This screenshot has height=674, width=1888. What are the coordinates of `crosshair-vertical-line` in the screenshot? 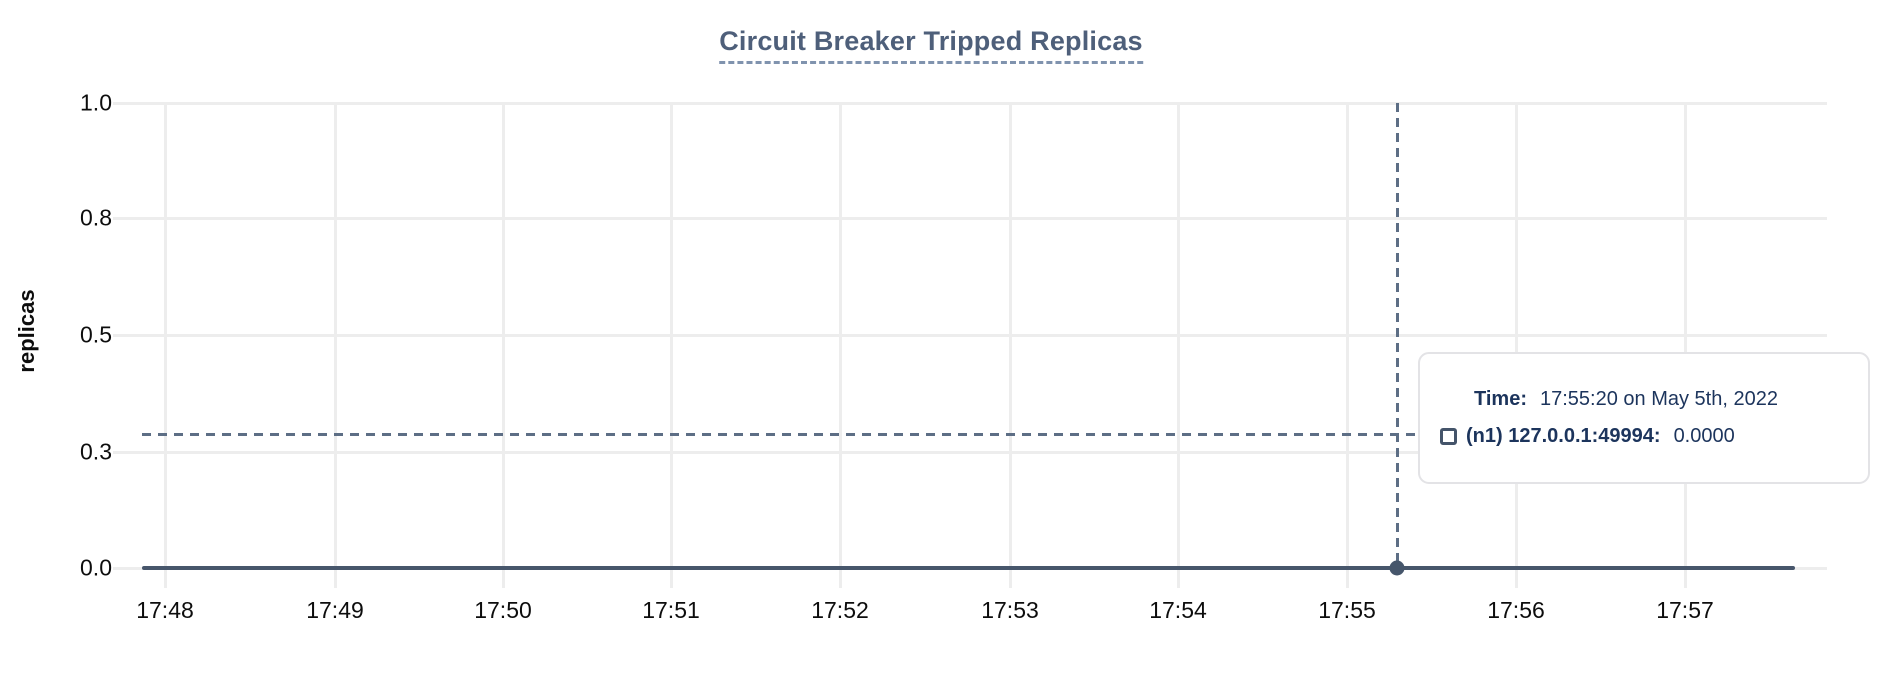 It's located at (1397, 335).